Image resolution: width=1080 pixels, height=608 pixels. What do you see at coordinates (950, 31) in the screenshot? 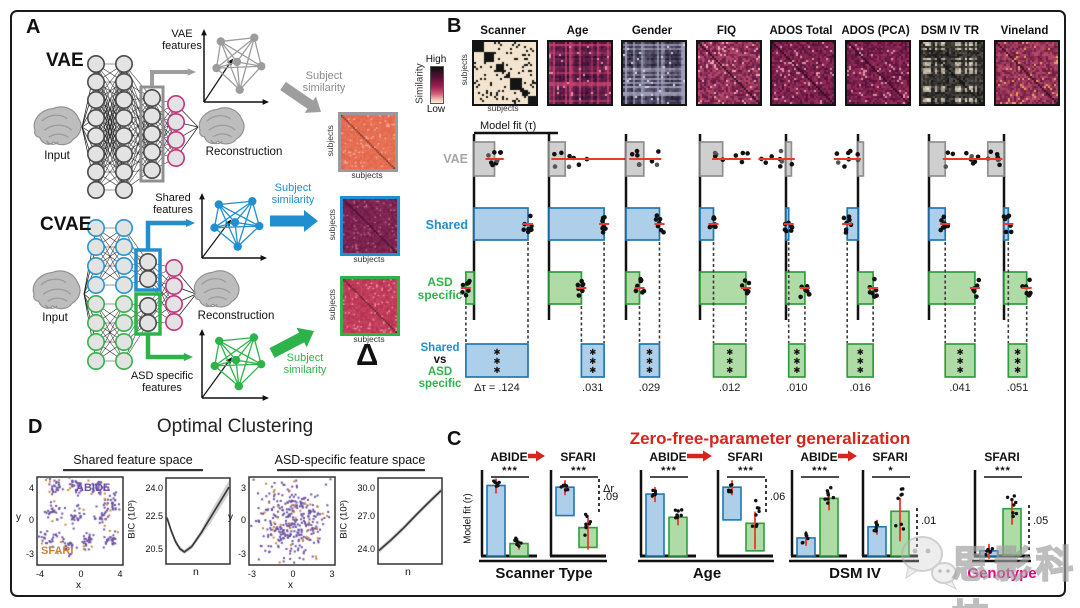
I see `matrix-label-DSM IV TR: DSM IV TR` at bounding box center [950, 31].